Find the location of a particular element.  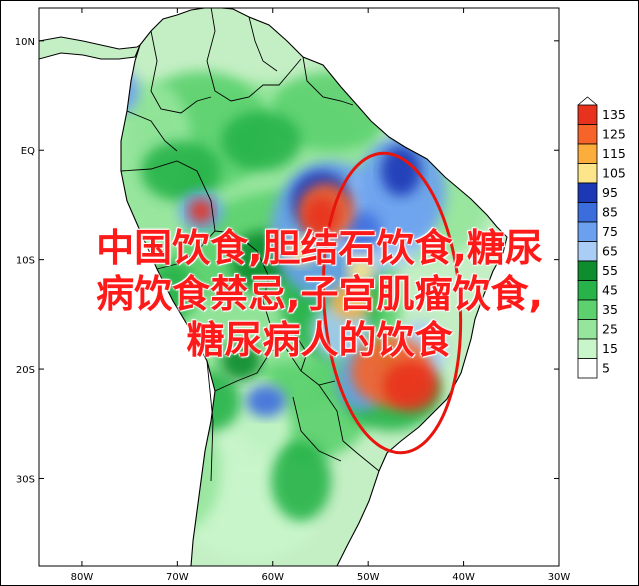

legend-label: 55 is located at coordinates (610, 270).